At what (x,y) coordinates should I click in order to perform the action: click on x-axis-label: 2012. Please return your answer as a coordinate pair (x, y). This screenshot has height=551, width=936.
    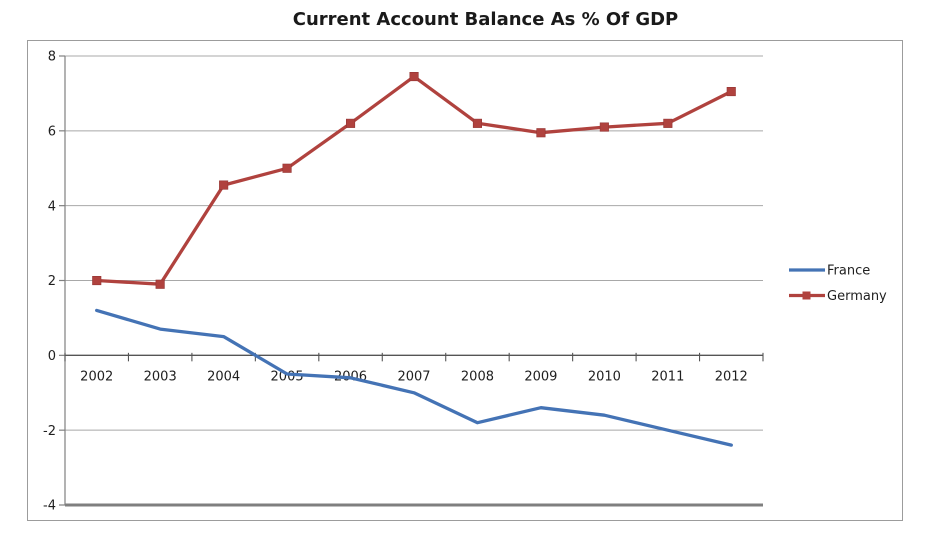
    Looking at the image, I should click on (731, 376).